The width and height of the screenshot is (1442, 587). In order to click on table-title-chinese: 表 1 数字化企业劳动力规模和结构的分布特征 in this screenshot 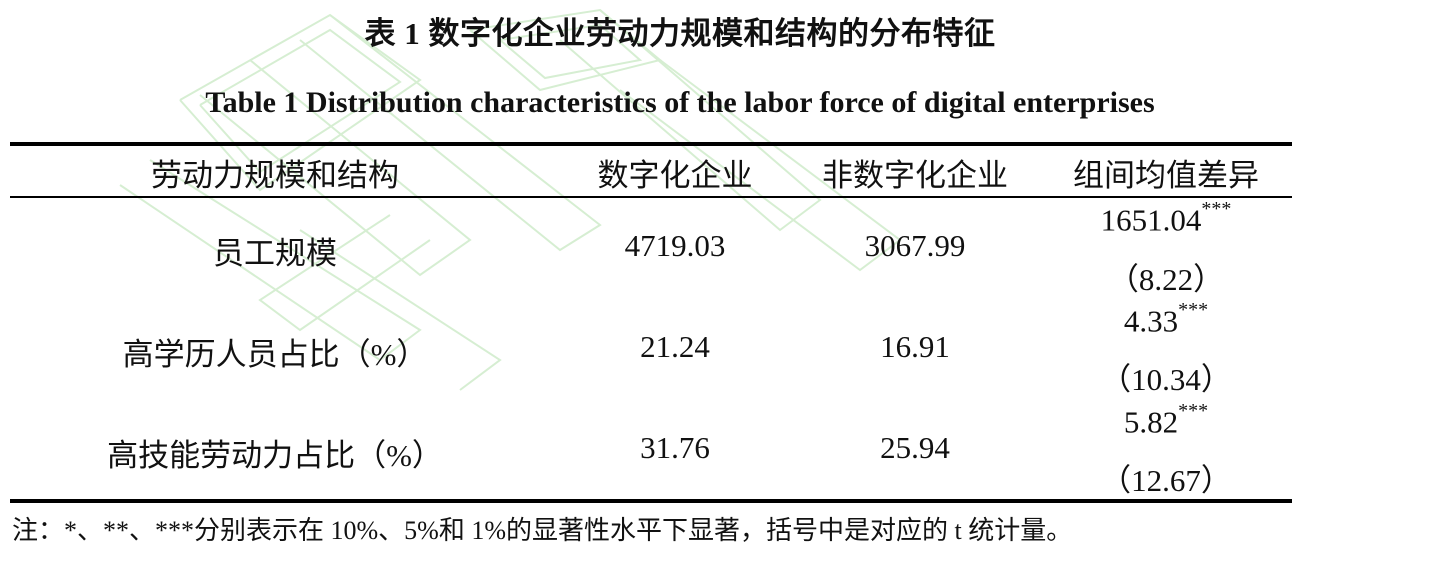, I will do `click(680, 33)`.